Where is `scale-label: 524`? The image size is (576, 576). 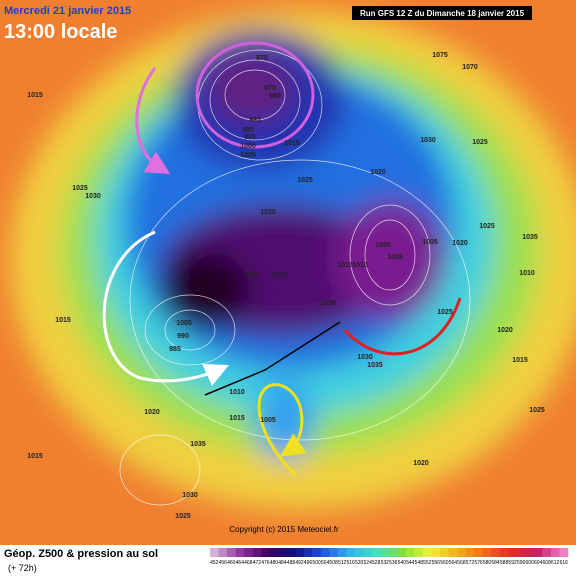
scale-label: 524 is located at coordinates (368, 563).